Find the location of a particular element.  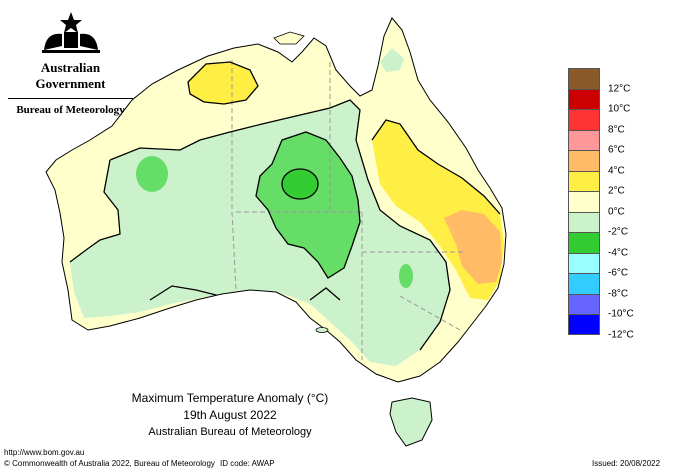

footer-url: http://www.bom.gov.au is located at coordinates (44, 452).